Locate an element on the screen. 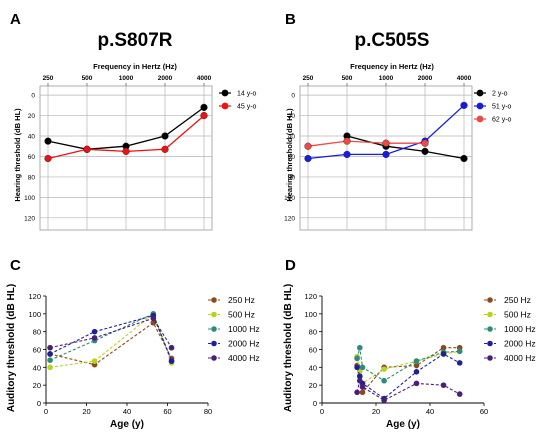 Image resolution: width=550 pixels, height=434 pixels. panel-title: p.S807R is located at coordinates (135, 40).